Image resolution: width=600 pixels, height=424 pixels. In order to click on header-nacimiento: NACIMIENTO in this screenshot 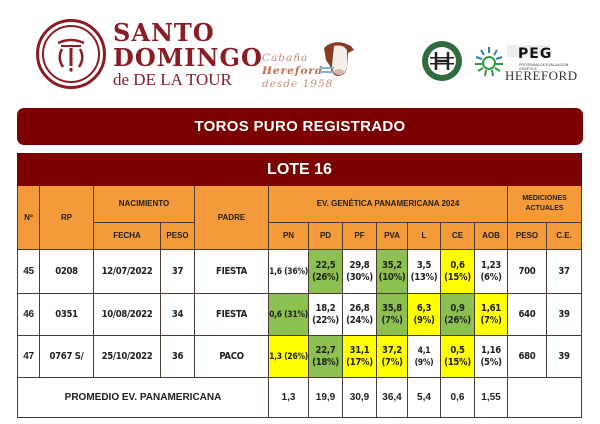, I will do `click(144, 204)`.